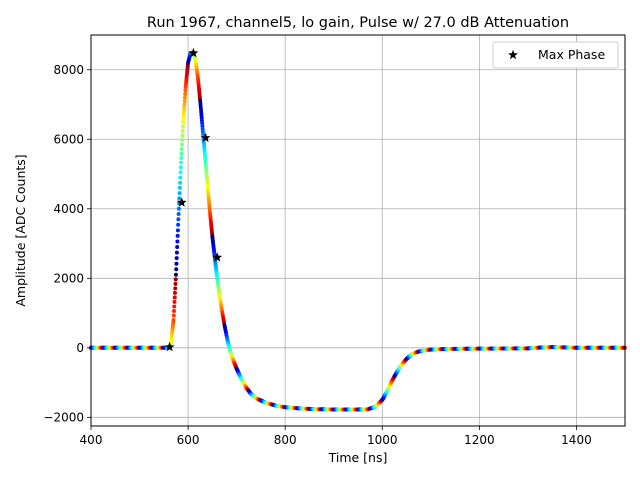 The width and height of the screenshot is (640, 480). Describe the element at coordinates (63, 417) in the screenshot. I see `y-tick-label: −2000` at that location.